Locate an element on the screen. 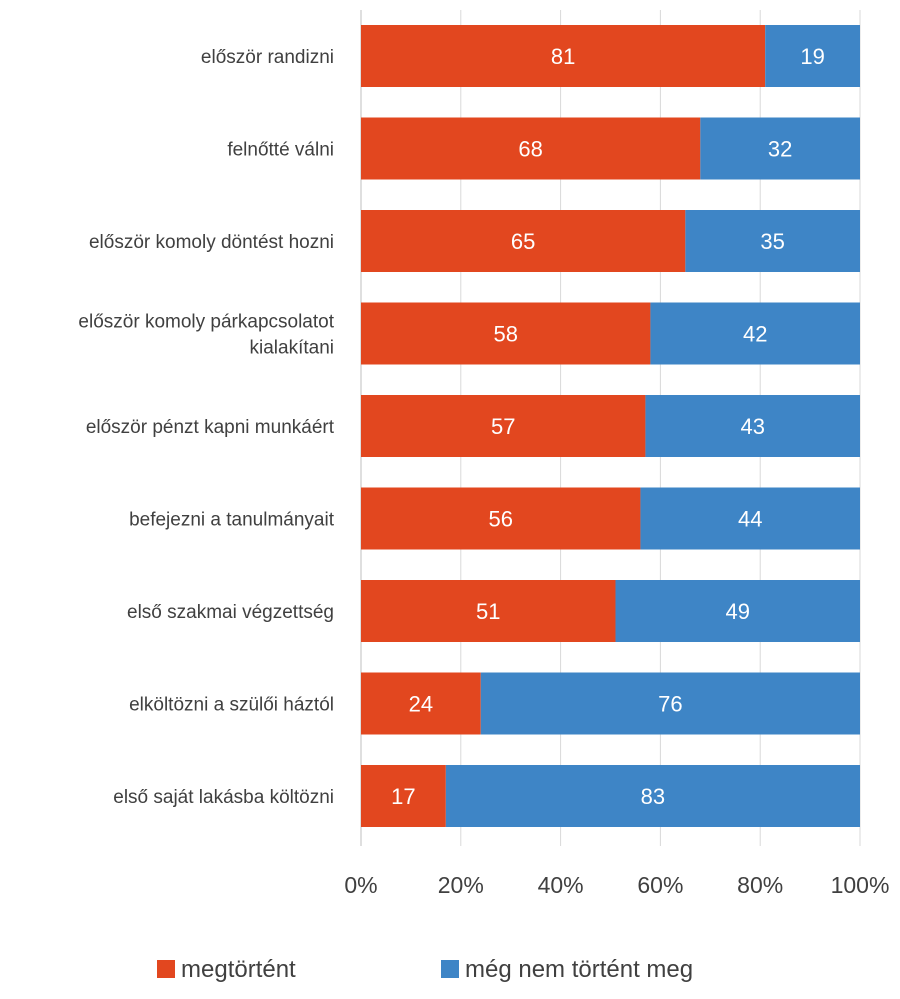  category-label-line: először komoly párkapcsolatot is located at coordinates (206, 322).